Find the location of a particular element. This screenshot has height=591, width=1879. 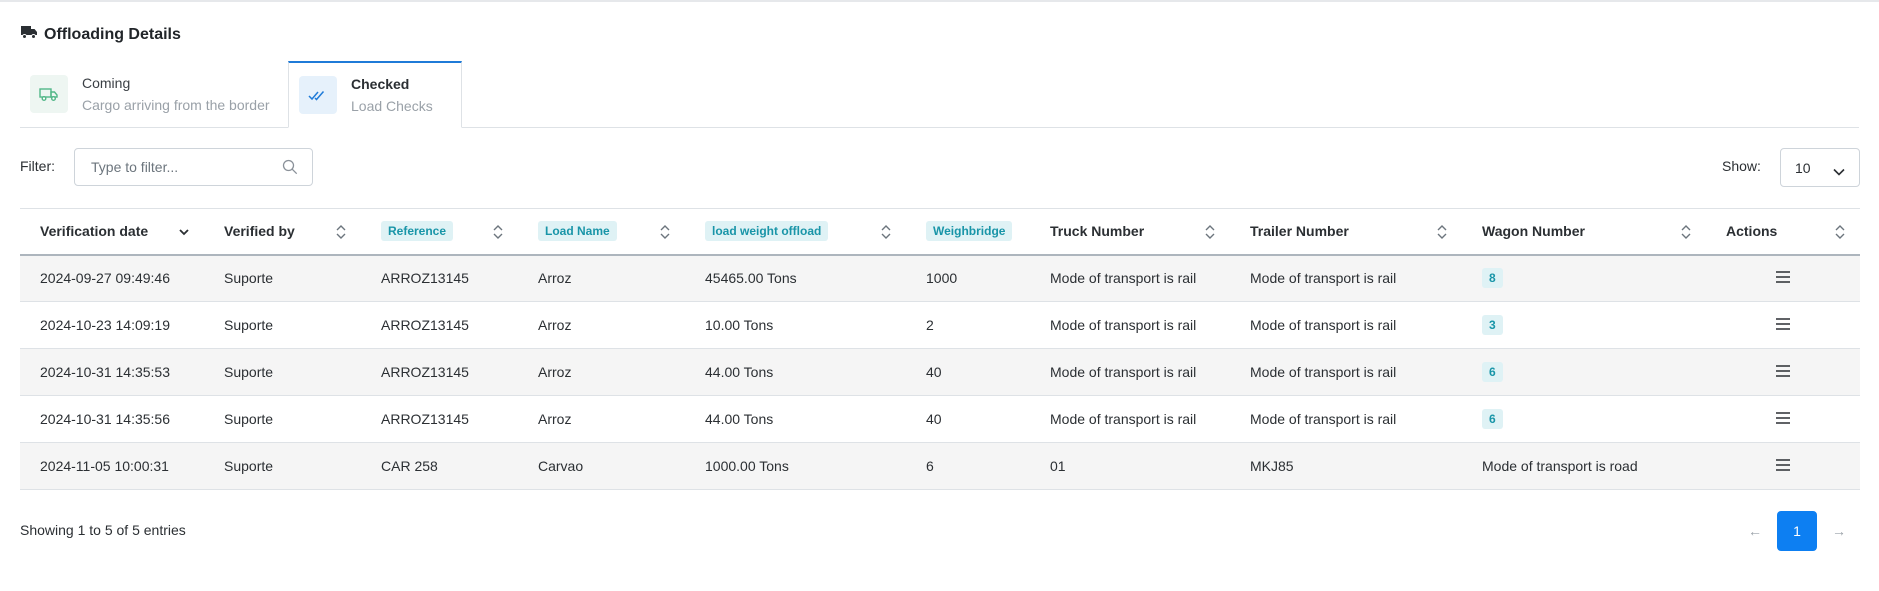

search-icon is located at coordinates (290, 169).